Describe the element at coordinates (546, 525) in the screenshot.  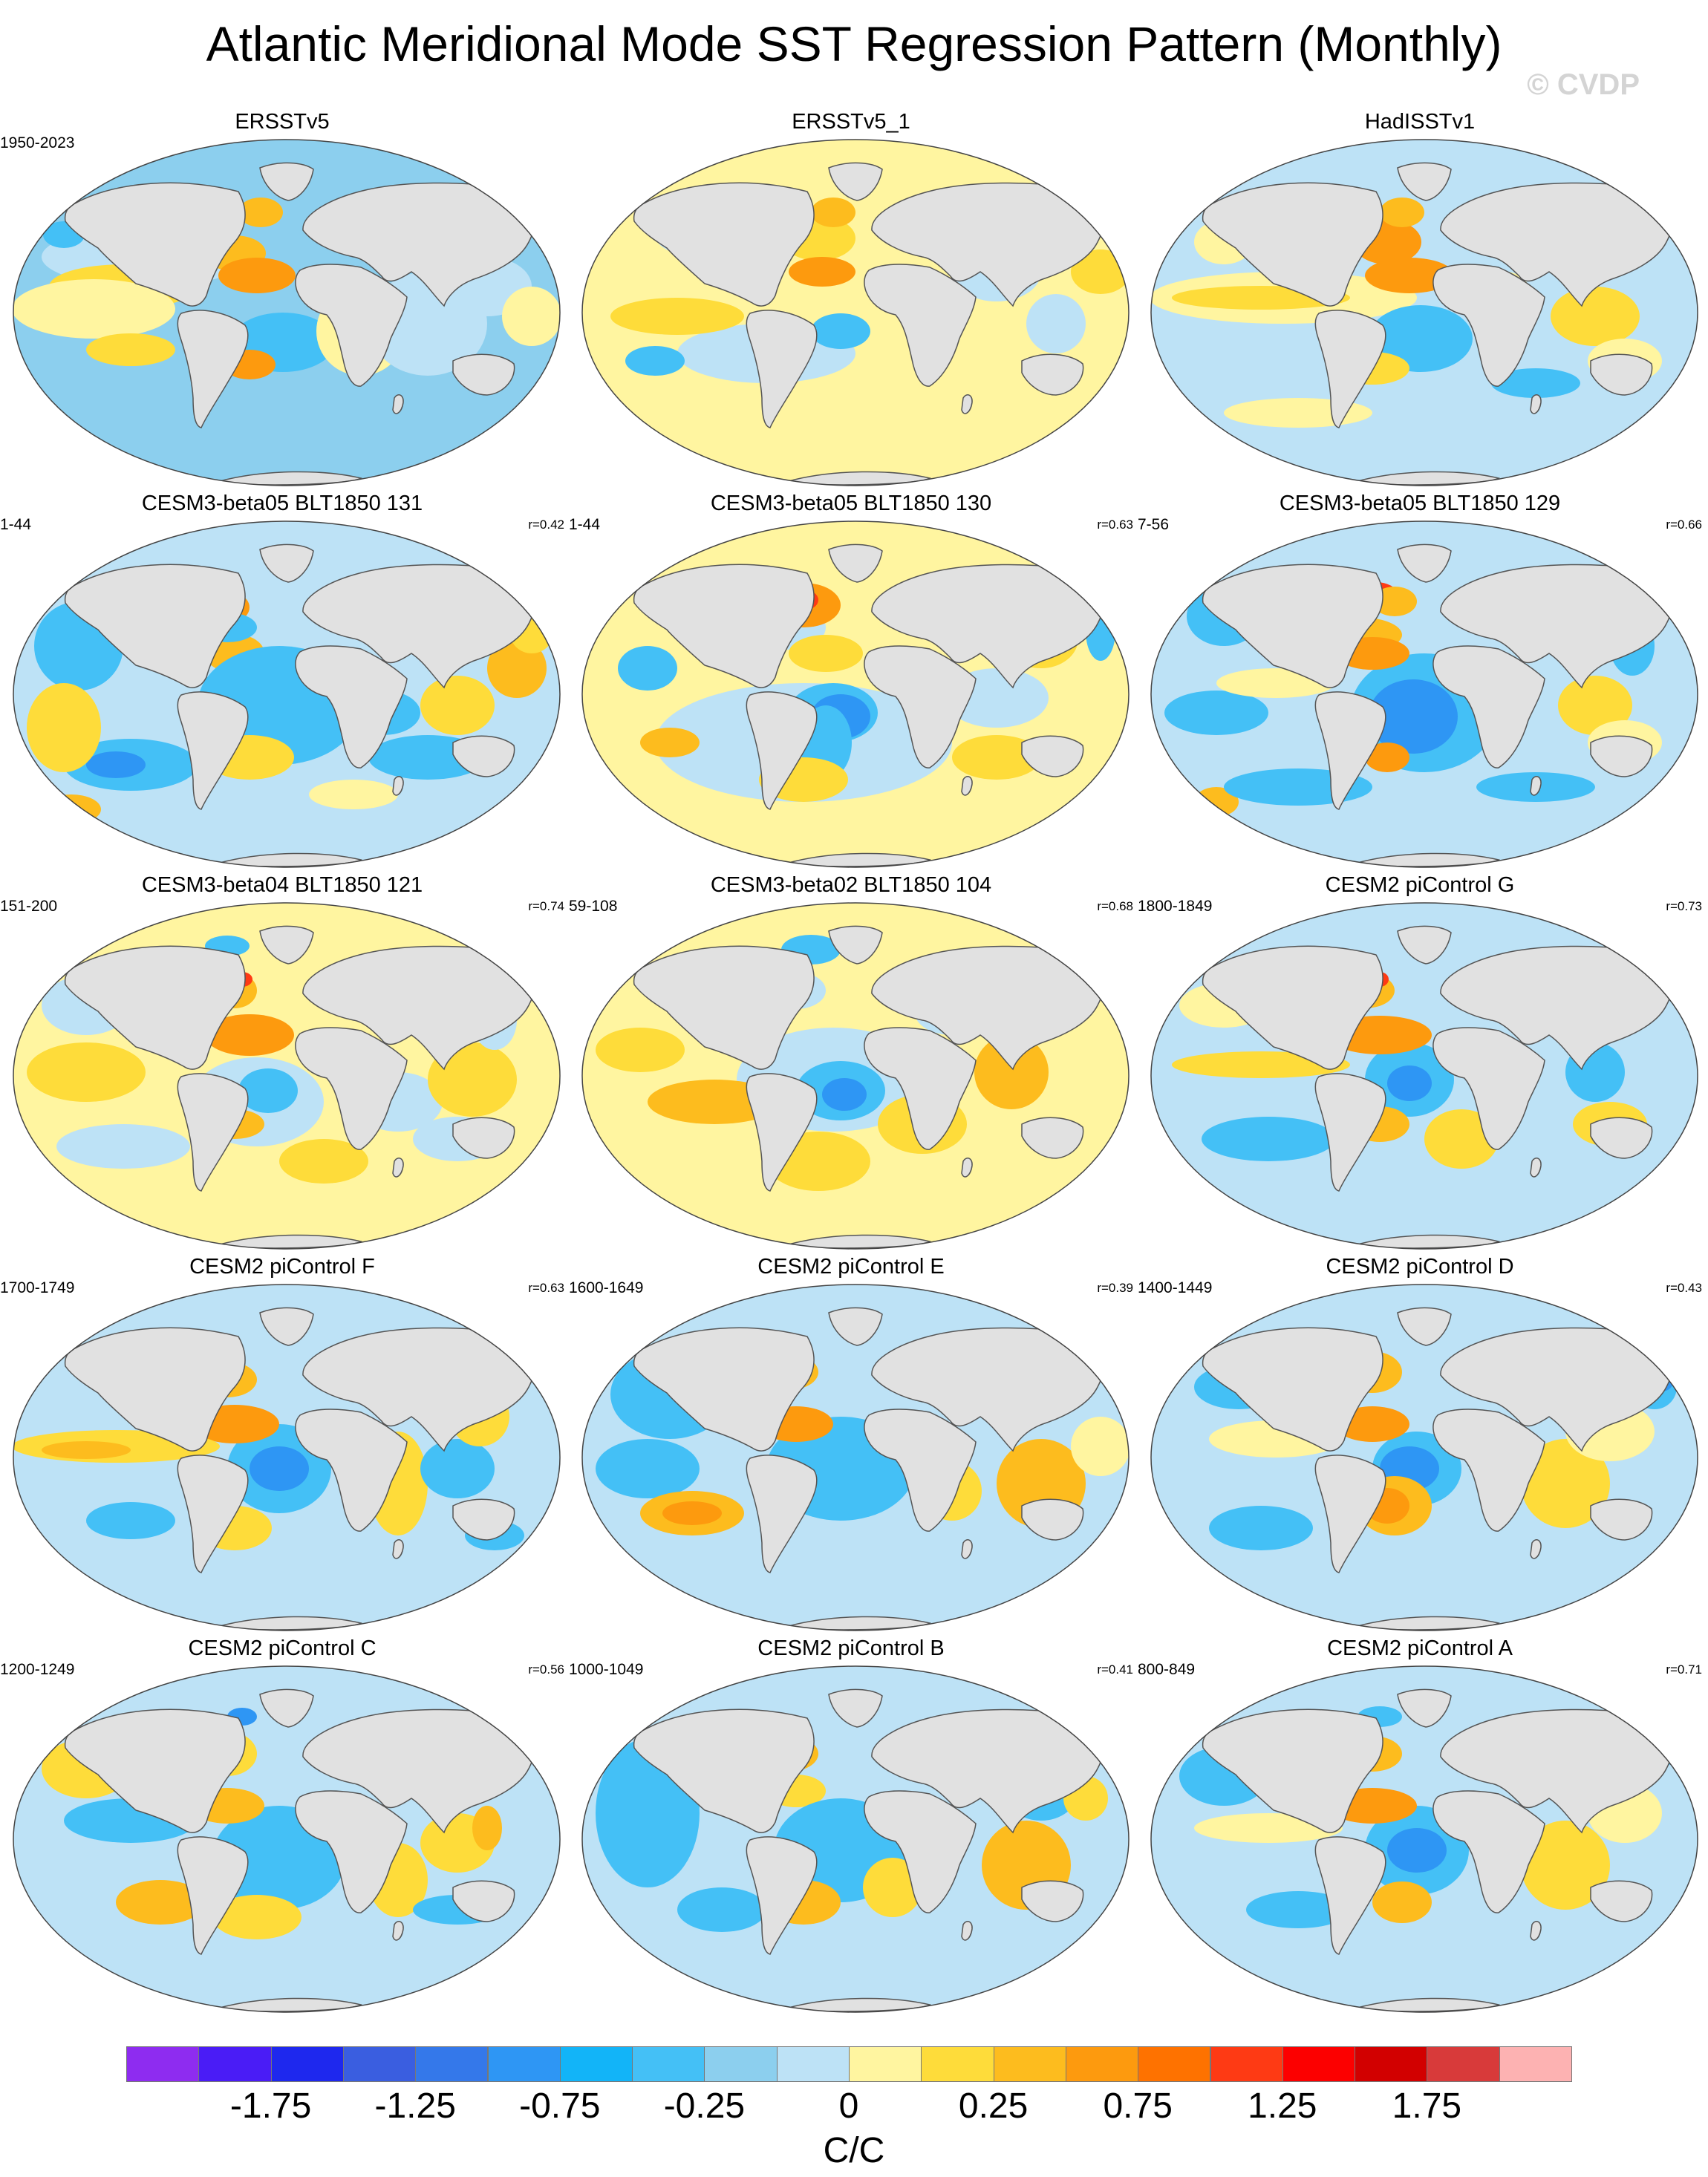
I see `panel-pattern-correlation: r=0.42` at that location.